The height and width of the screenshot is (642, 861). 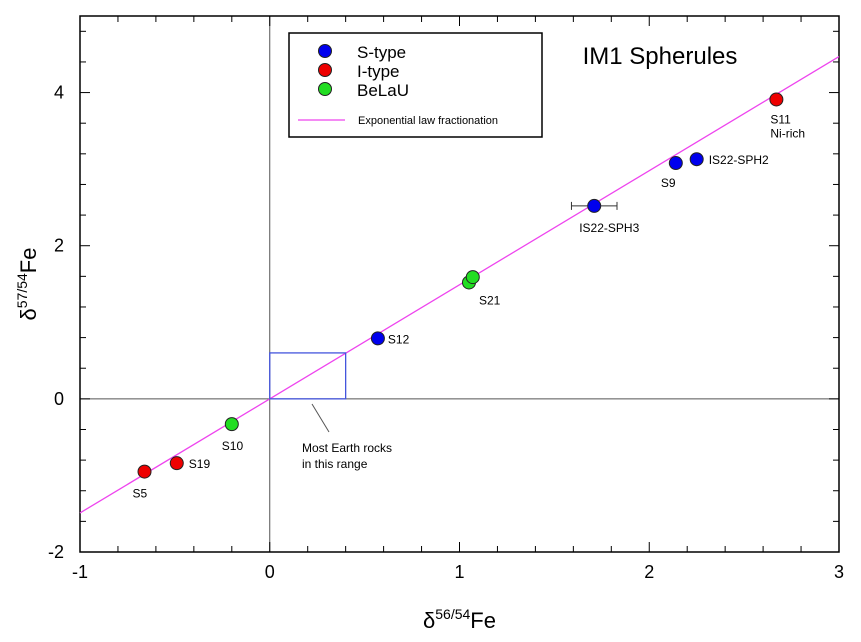 What do you see at coordinates (59, 93) in the screenshot?
I see `y-tick-label: 4` at bounding box center [59, 93].